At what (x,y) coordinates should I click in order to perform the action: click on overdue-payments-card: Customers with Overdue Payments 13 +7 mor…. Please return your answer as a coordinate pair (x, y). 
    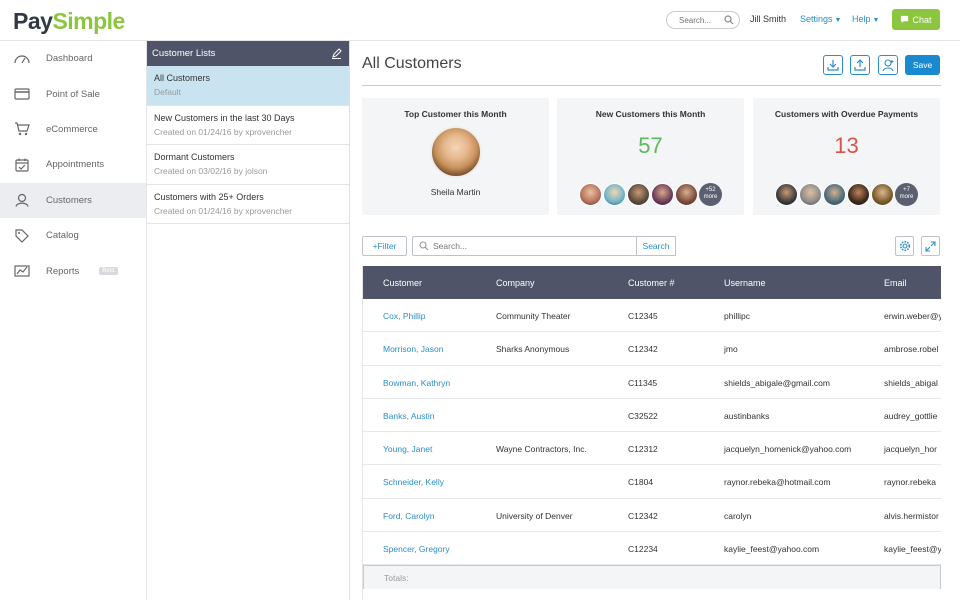
    Looking at the image, I should click on (846, 156).